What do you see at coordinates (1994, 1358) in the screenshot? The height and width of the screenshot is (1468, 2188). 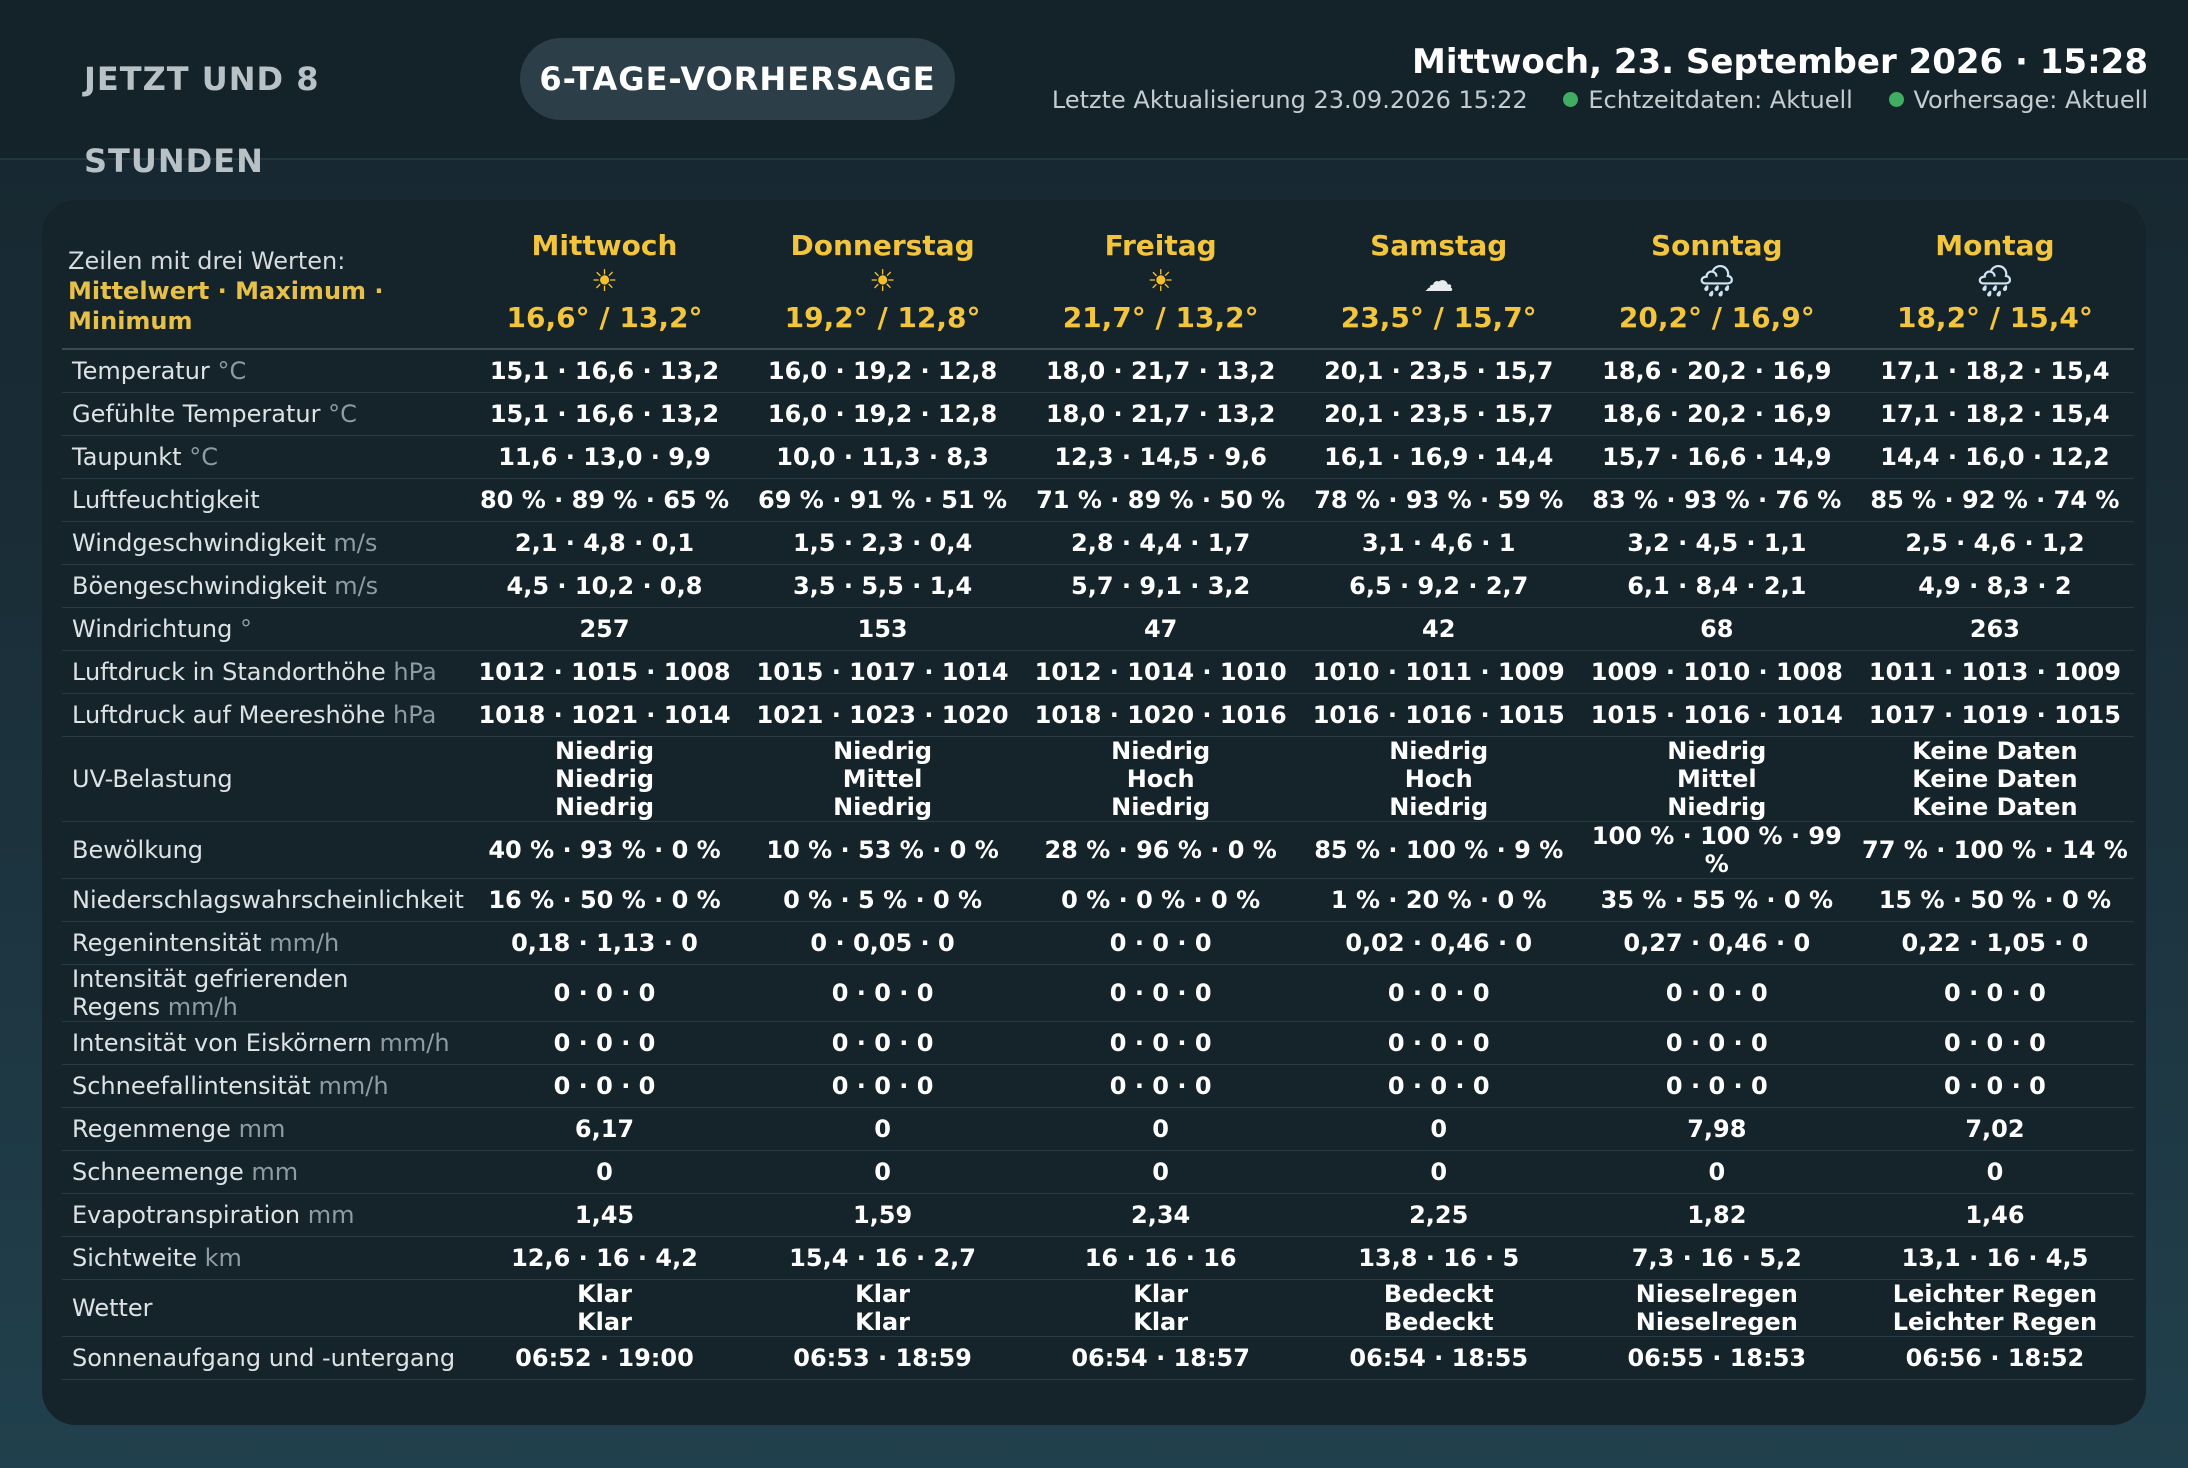 I see `value-cell: 06:56 · 18:52` at bounding box center [1994, 1358].